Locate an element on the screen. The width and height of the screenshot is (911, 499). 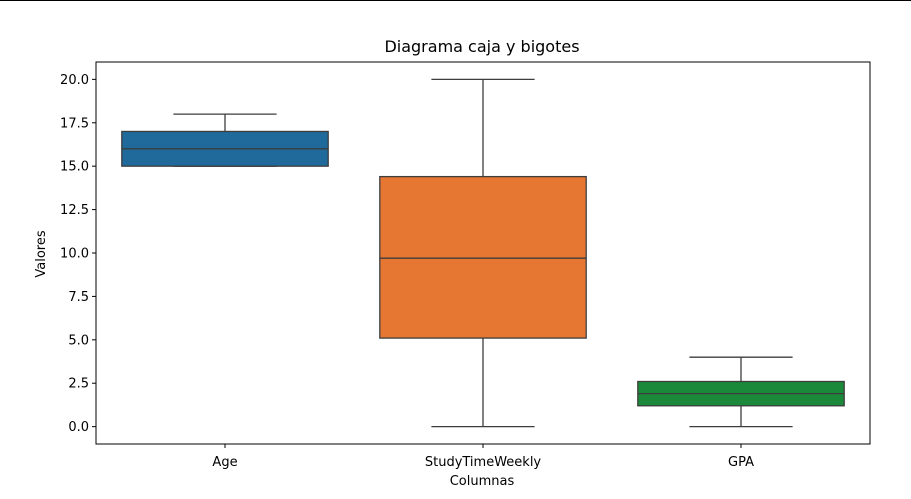
y-tick-label: 17.5 is located at coordinates (74, 123).